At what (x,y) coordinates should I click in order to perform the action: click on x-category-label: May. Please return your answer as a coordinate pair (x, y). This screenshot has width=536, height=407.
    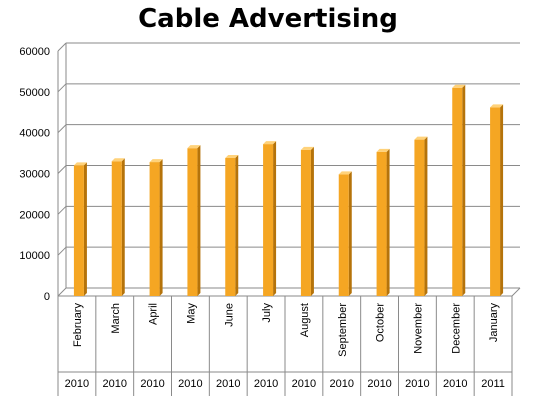
    Looking at the image, I should click on (191, 313).